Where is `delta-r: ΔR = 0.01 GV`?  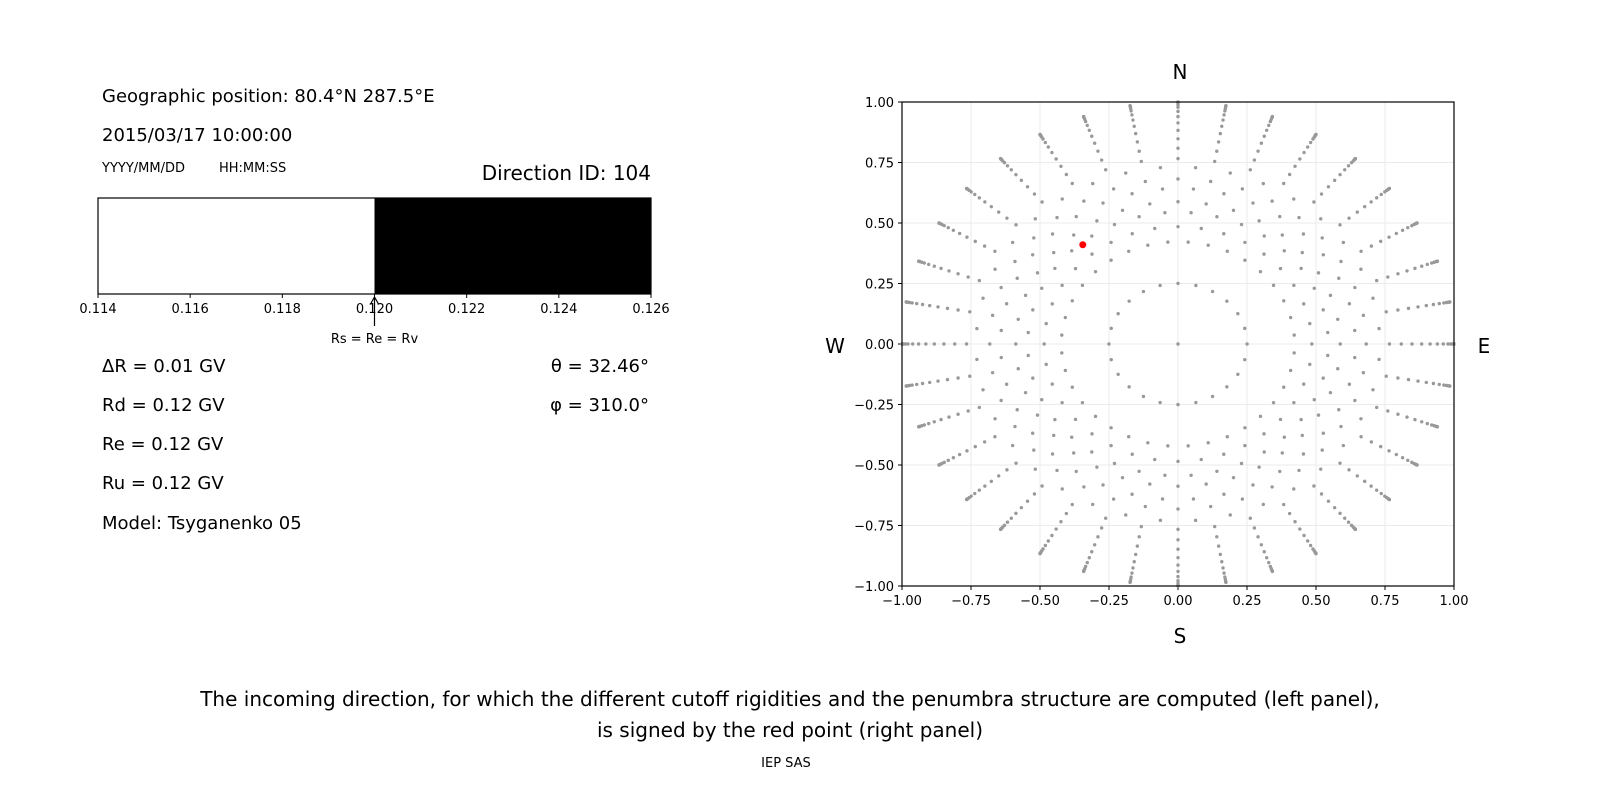 delta-r: ΔR = 0.01 GV is located at coordinates (164, 366).